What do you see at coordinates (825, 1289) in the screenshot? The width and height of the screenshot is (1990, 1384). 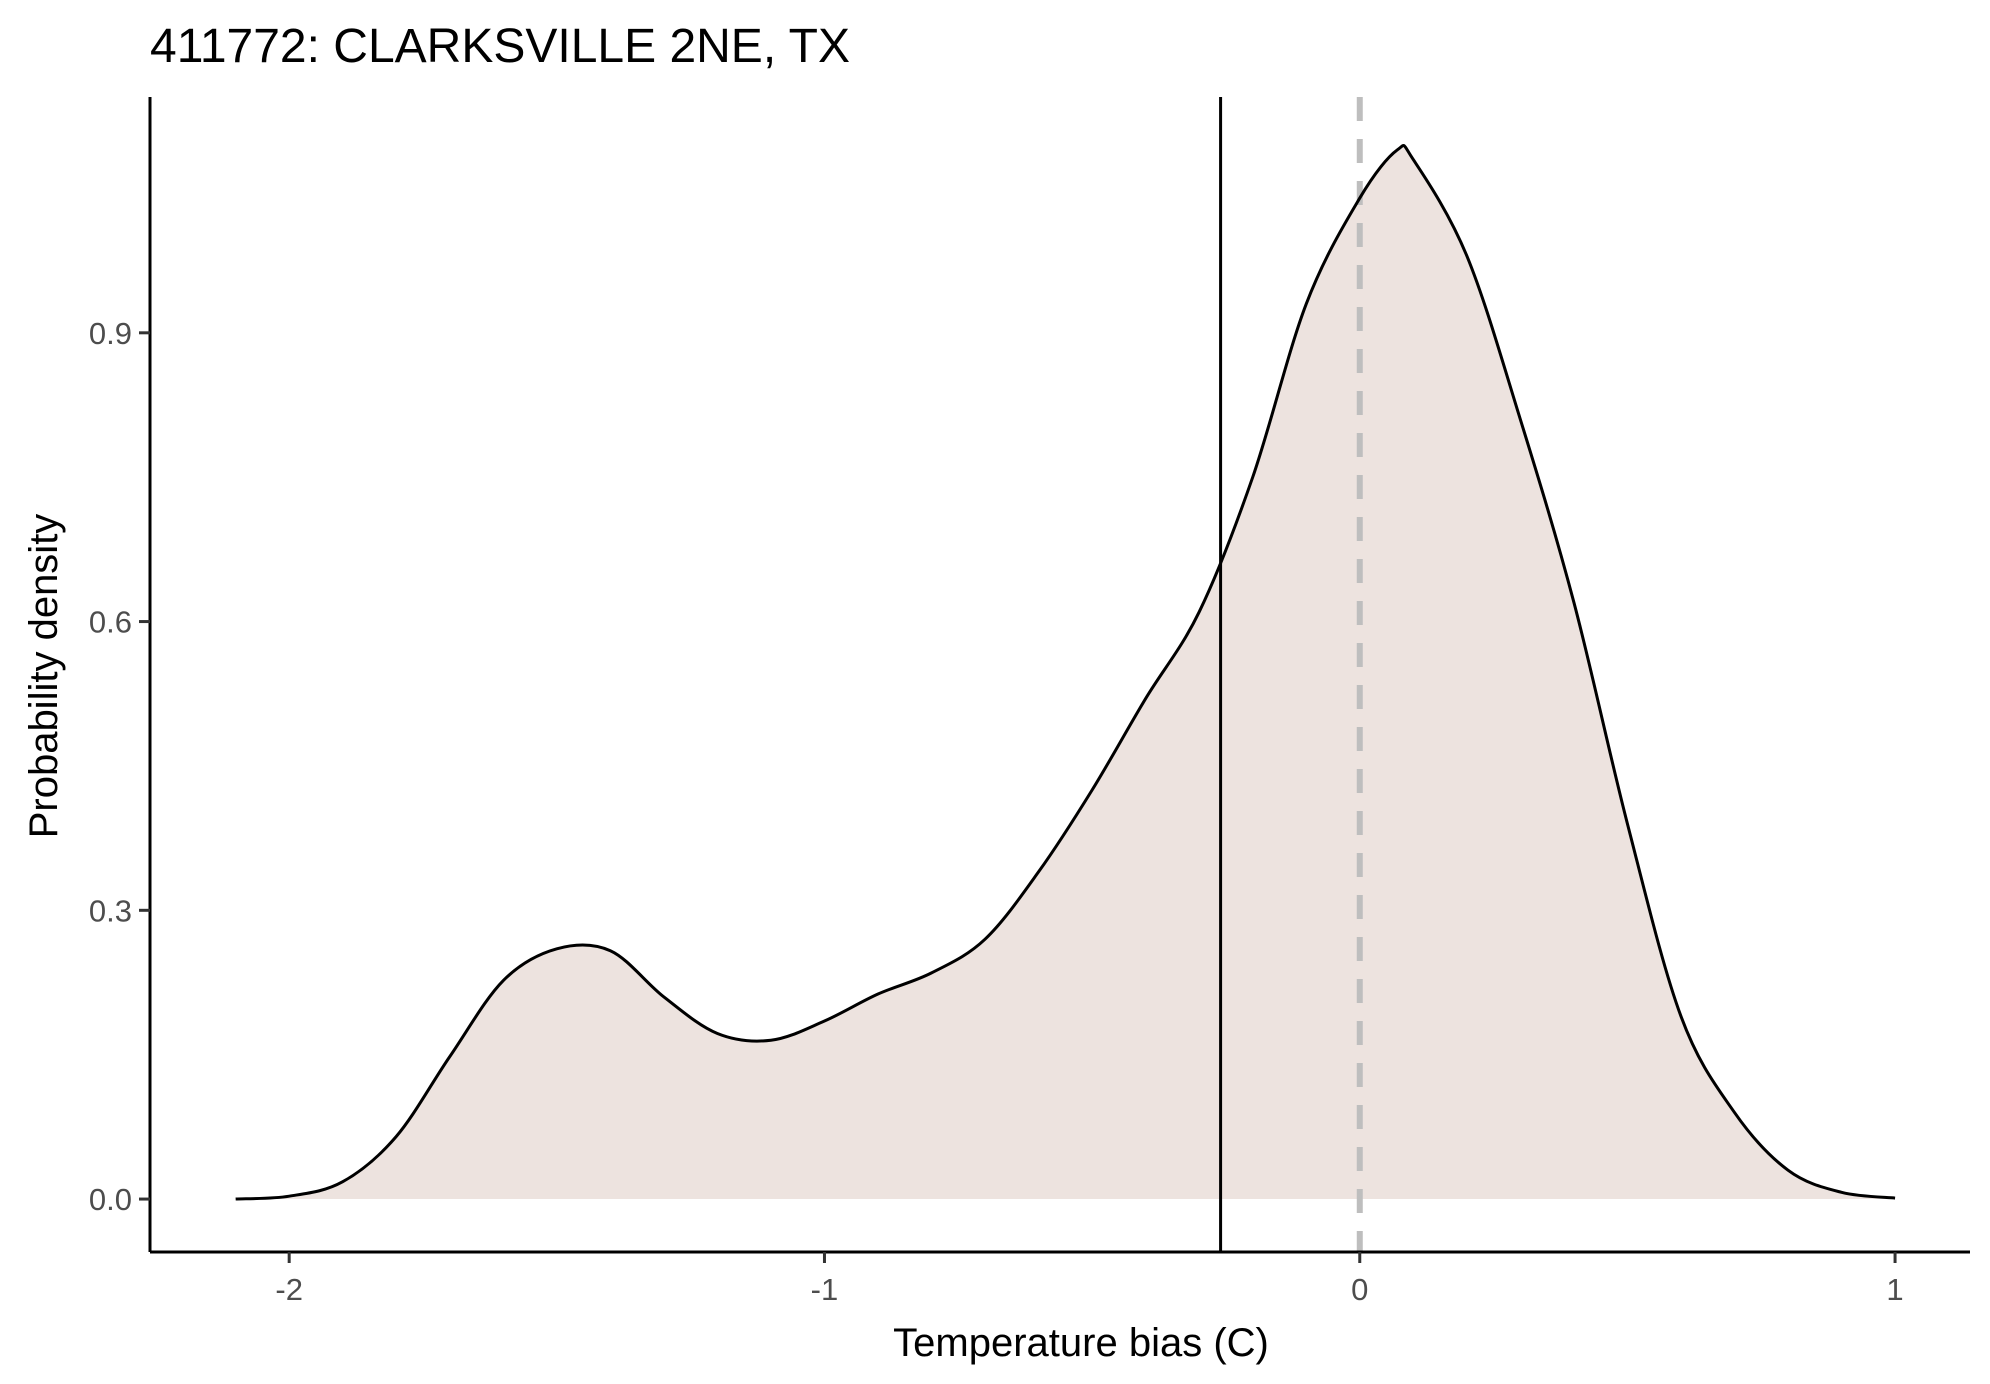 I see `x-tick-label: -1` at bounding box center [825, 1289].